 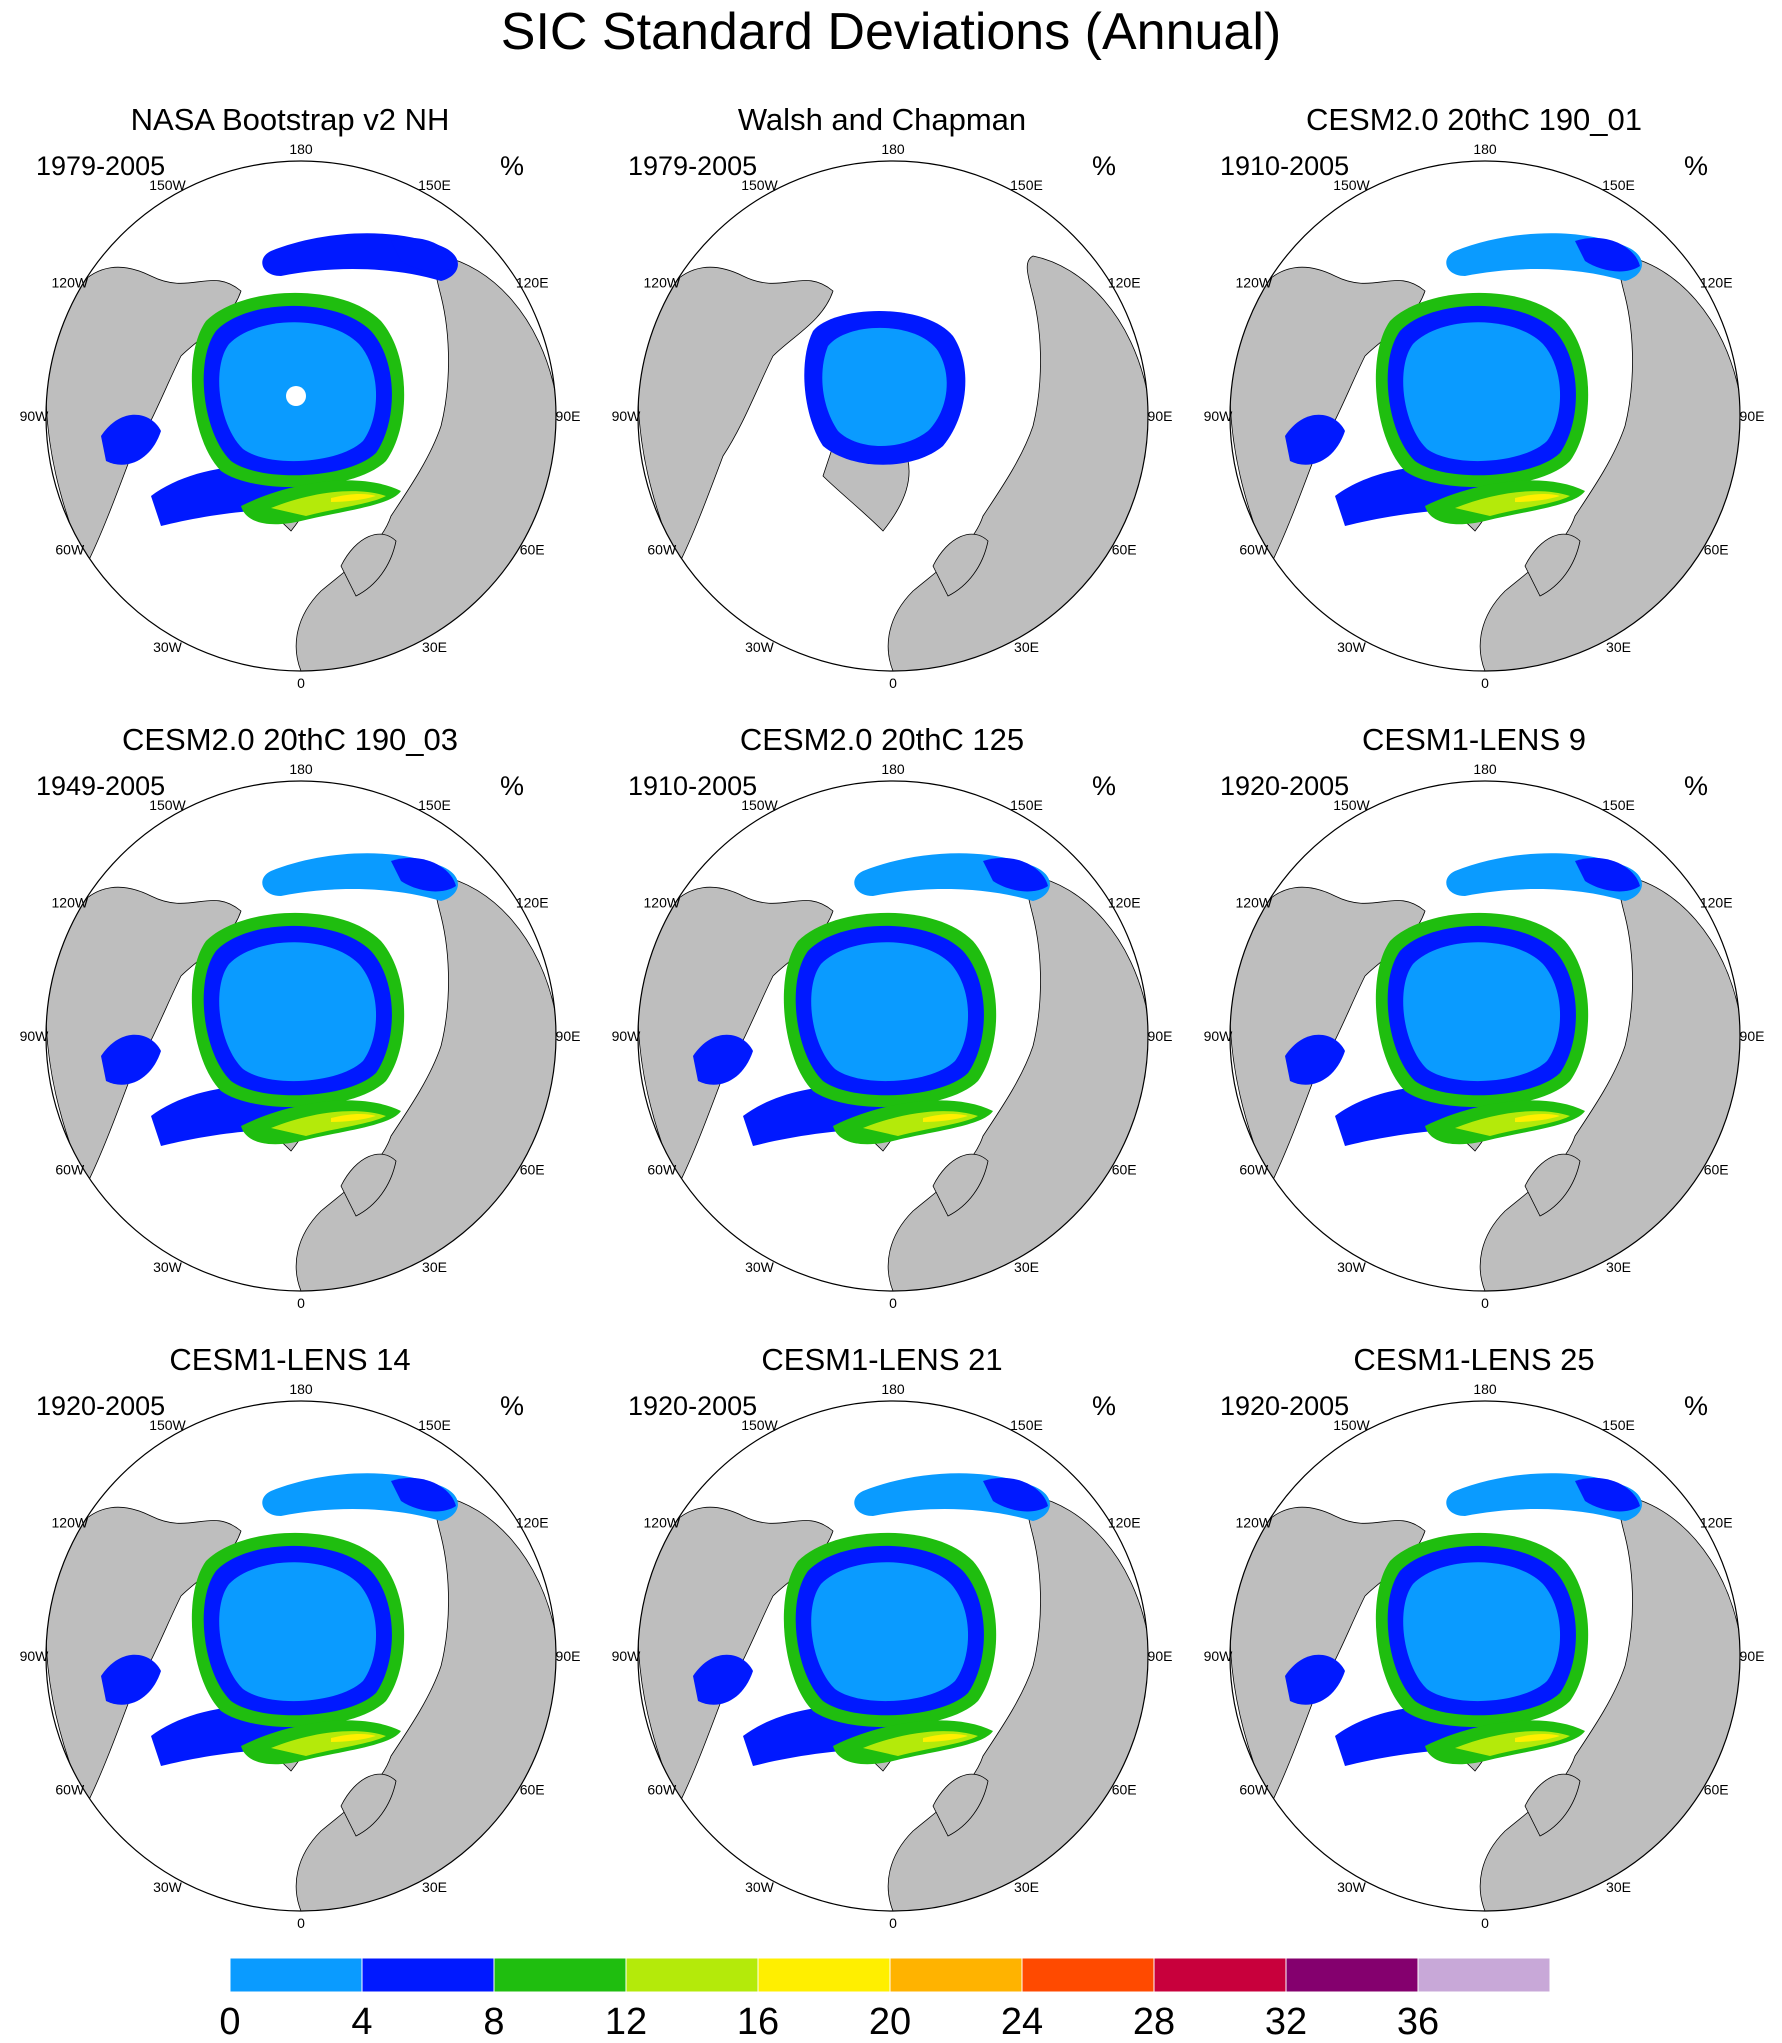 I want to click on panel-title: CESM1-LENS 14, so click(x=290, y=1359).